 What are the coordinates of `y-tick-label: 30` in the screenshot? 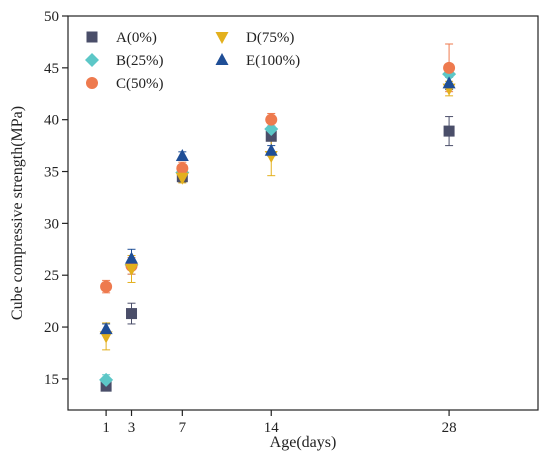 It's located at (51, 224).